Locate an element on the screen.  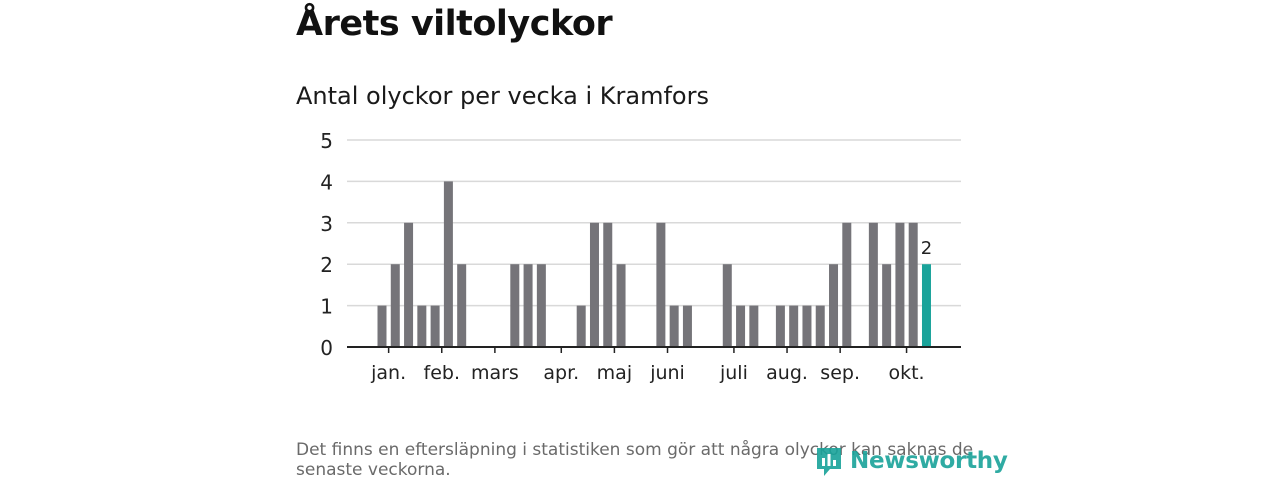
x-tick-label: mars is located at coordinates (495, 373).